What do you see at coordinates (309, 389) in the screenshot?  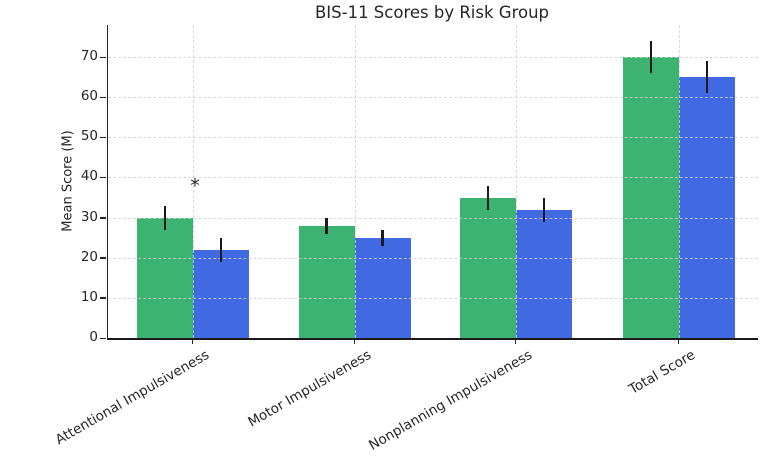 I see `x-tick-label-text: Motor Impulsiveness` at bounding box center [309, 389].